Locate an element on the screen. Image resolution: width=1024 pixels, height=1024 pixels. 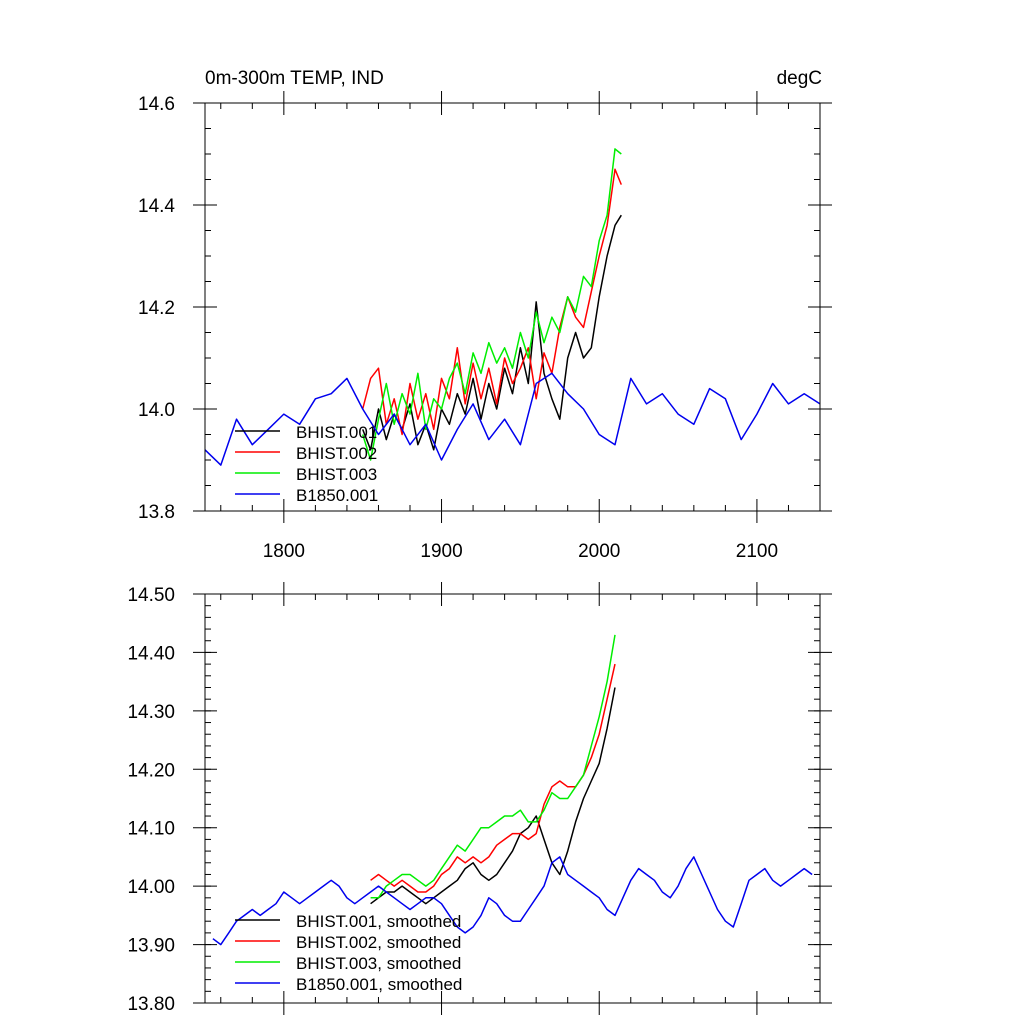
legend-label: B1850.001 is located at coordinates (337, 495).